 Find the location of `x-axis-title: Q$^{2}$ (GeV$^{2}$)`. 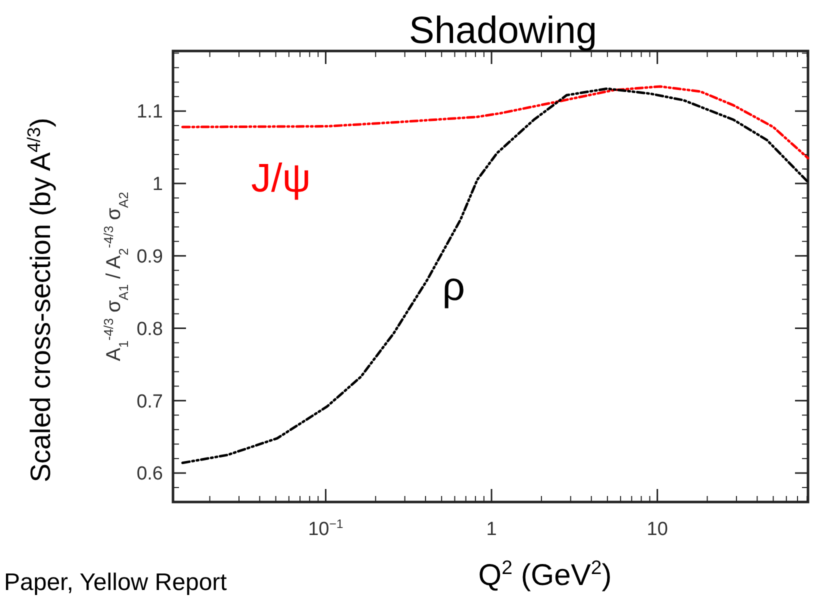

x-axis-title: Q$^{2}$ (GeV$^{2}$) is located at coordinates (545, 574).